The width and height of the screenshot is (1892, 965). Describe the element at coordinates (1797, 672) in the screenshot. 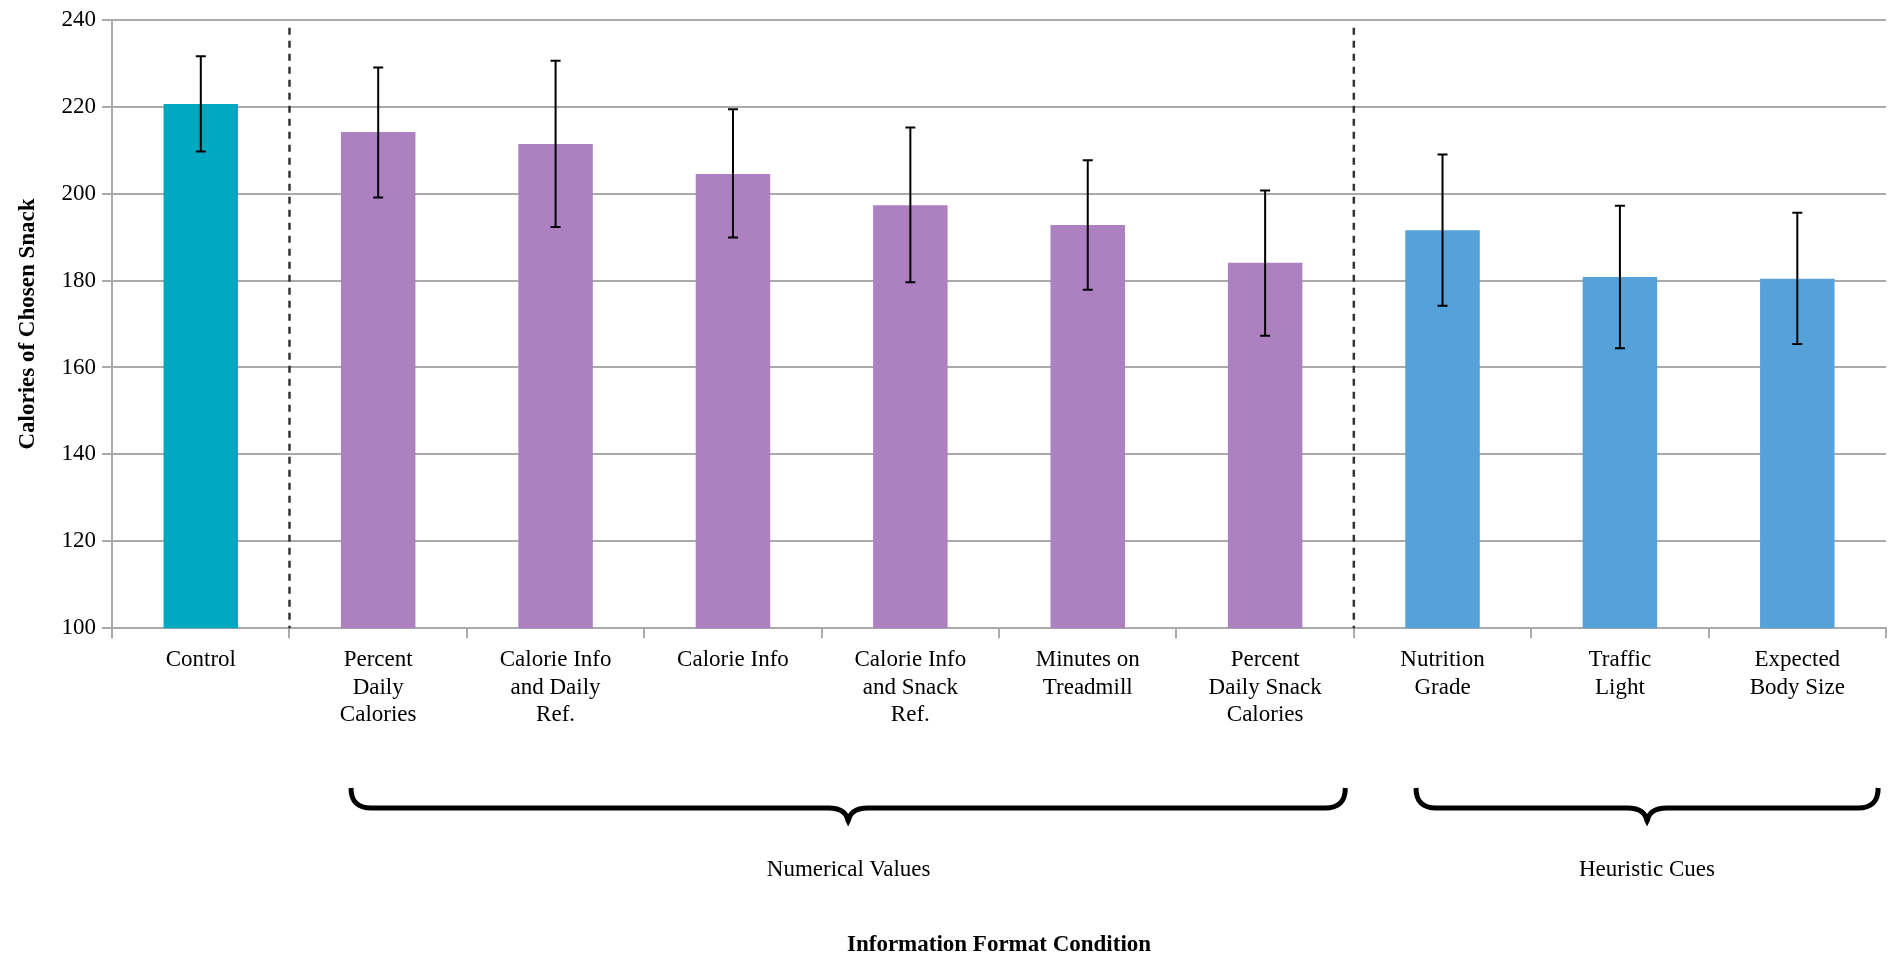

I see `x-tick-label: Expected Body Size` at that location.